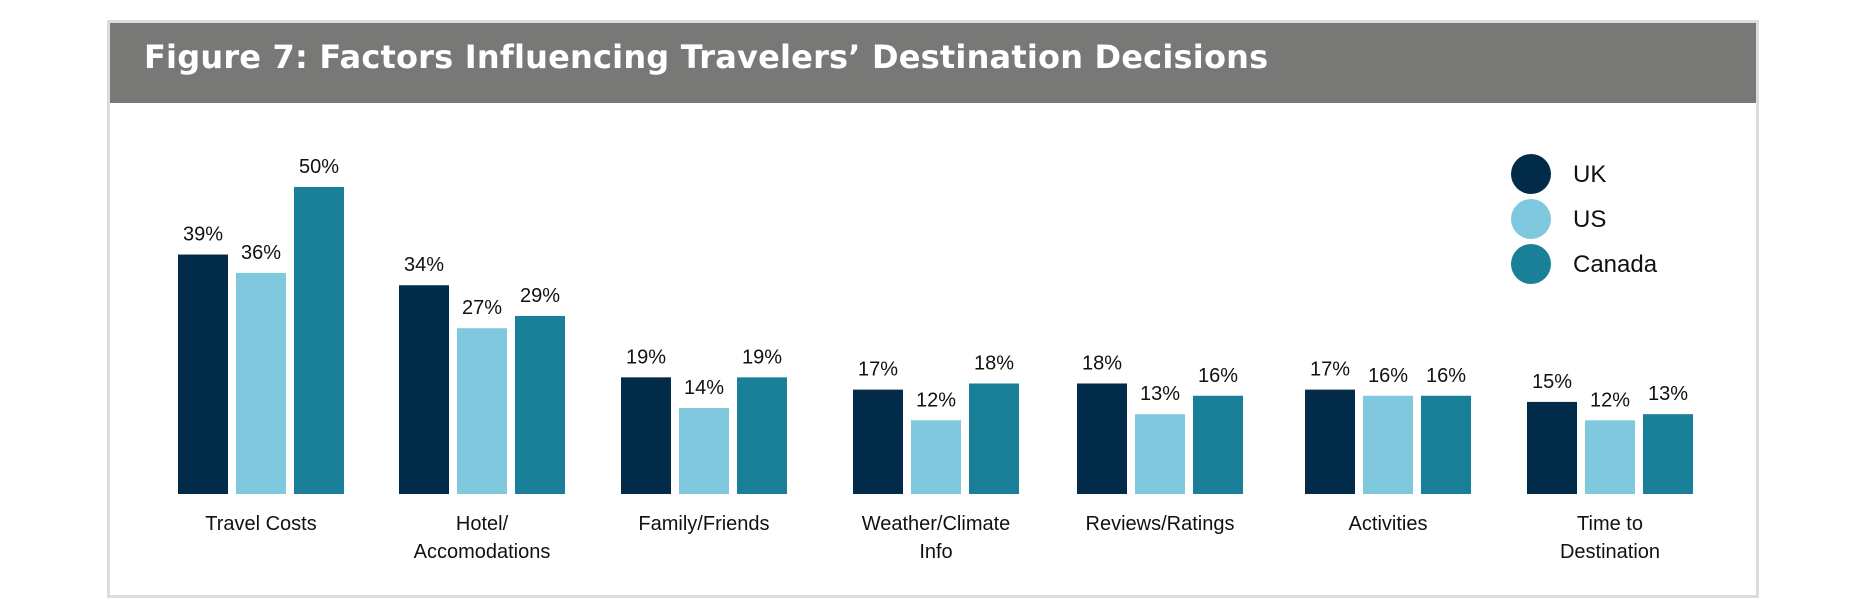  I want to click on category-label: Accomodations, so click(482, 552).